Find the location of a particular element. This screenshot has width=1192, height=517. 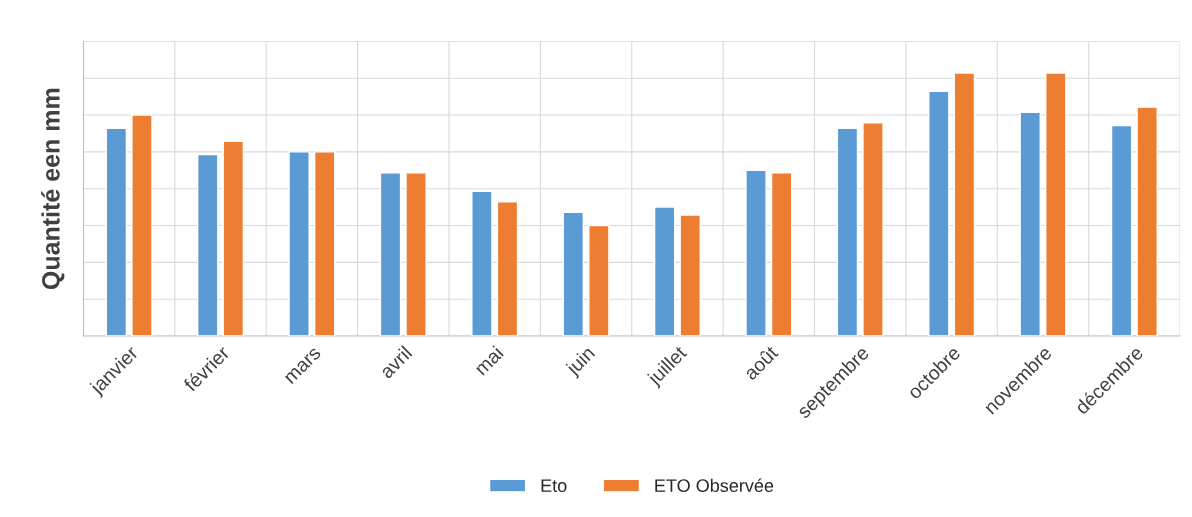

y-axis-title: Quantité een mm is located at coordinates (53, 189).